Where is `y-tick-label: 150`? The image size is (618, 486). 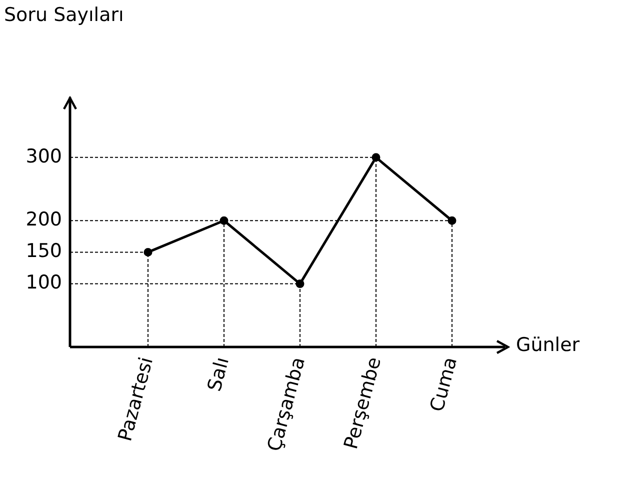
y-tick-label: 150 is located at coordinates (44, 251).